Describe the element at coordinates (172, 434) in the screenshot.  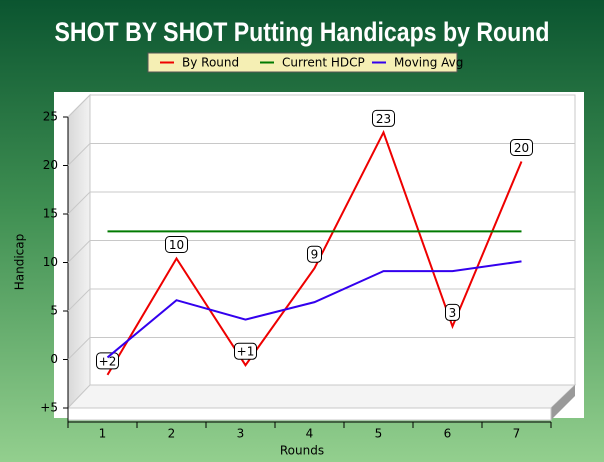
I see `x-tick-label: 2` at that location.